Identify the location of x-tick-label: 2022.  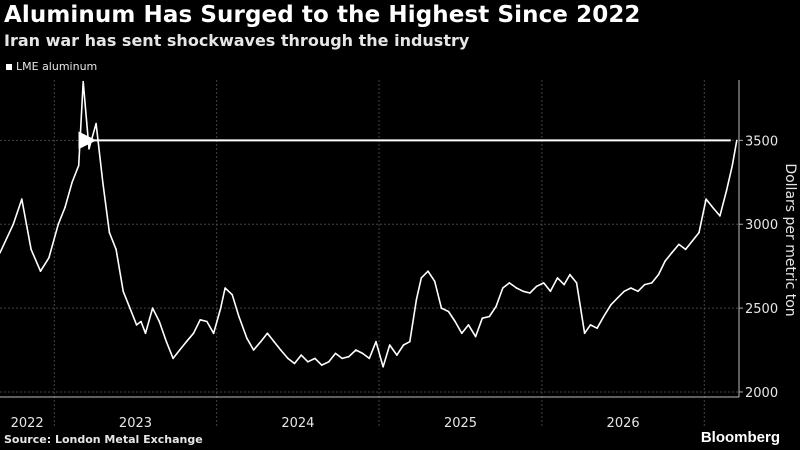
(27, 423).